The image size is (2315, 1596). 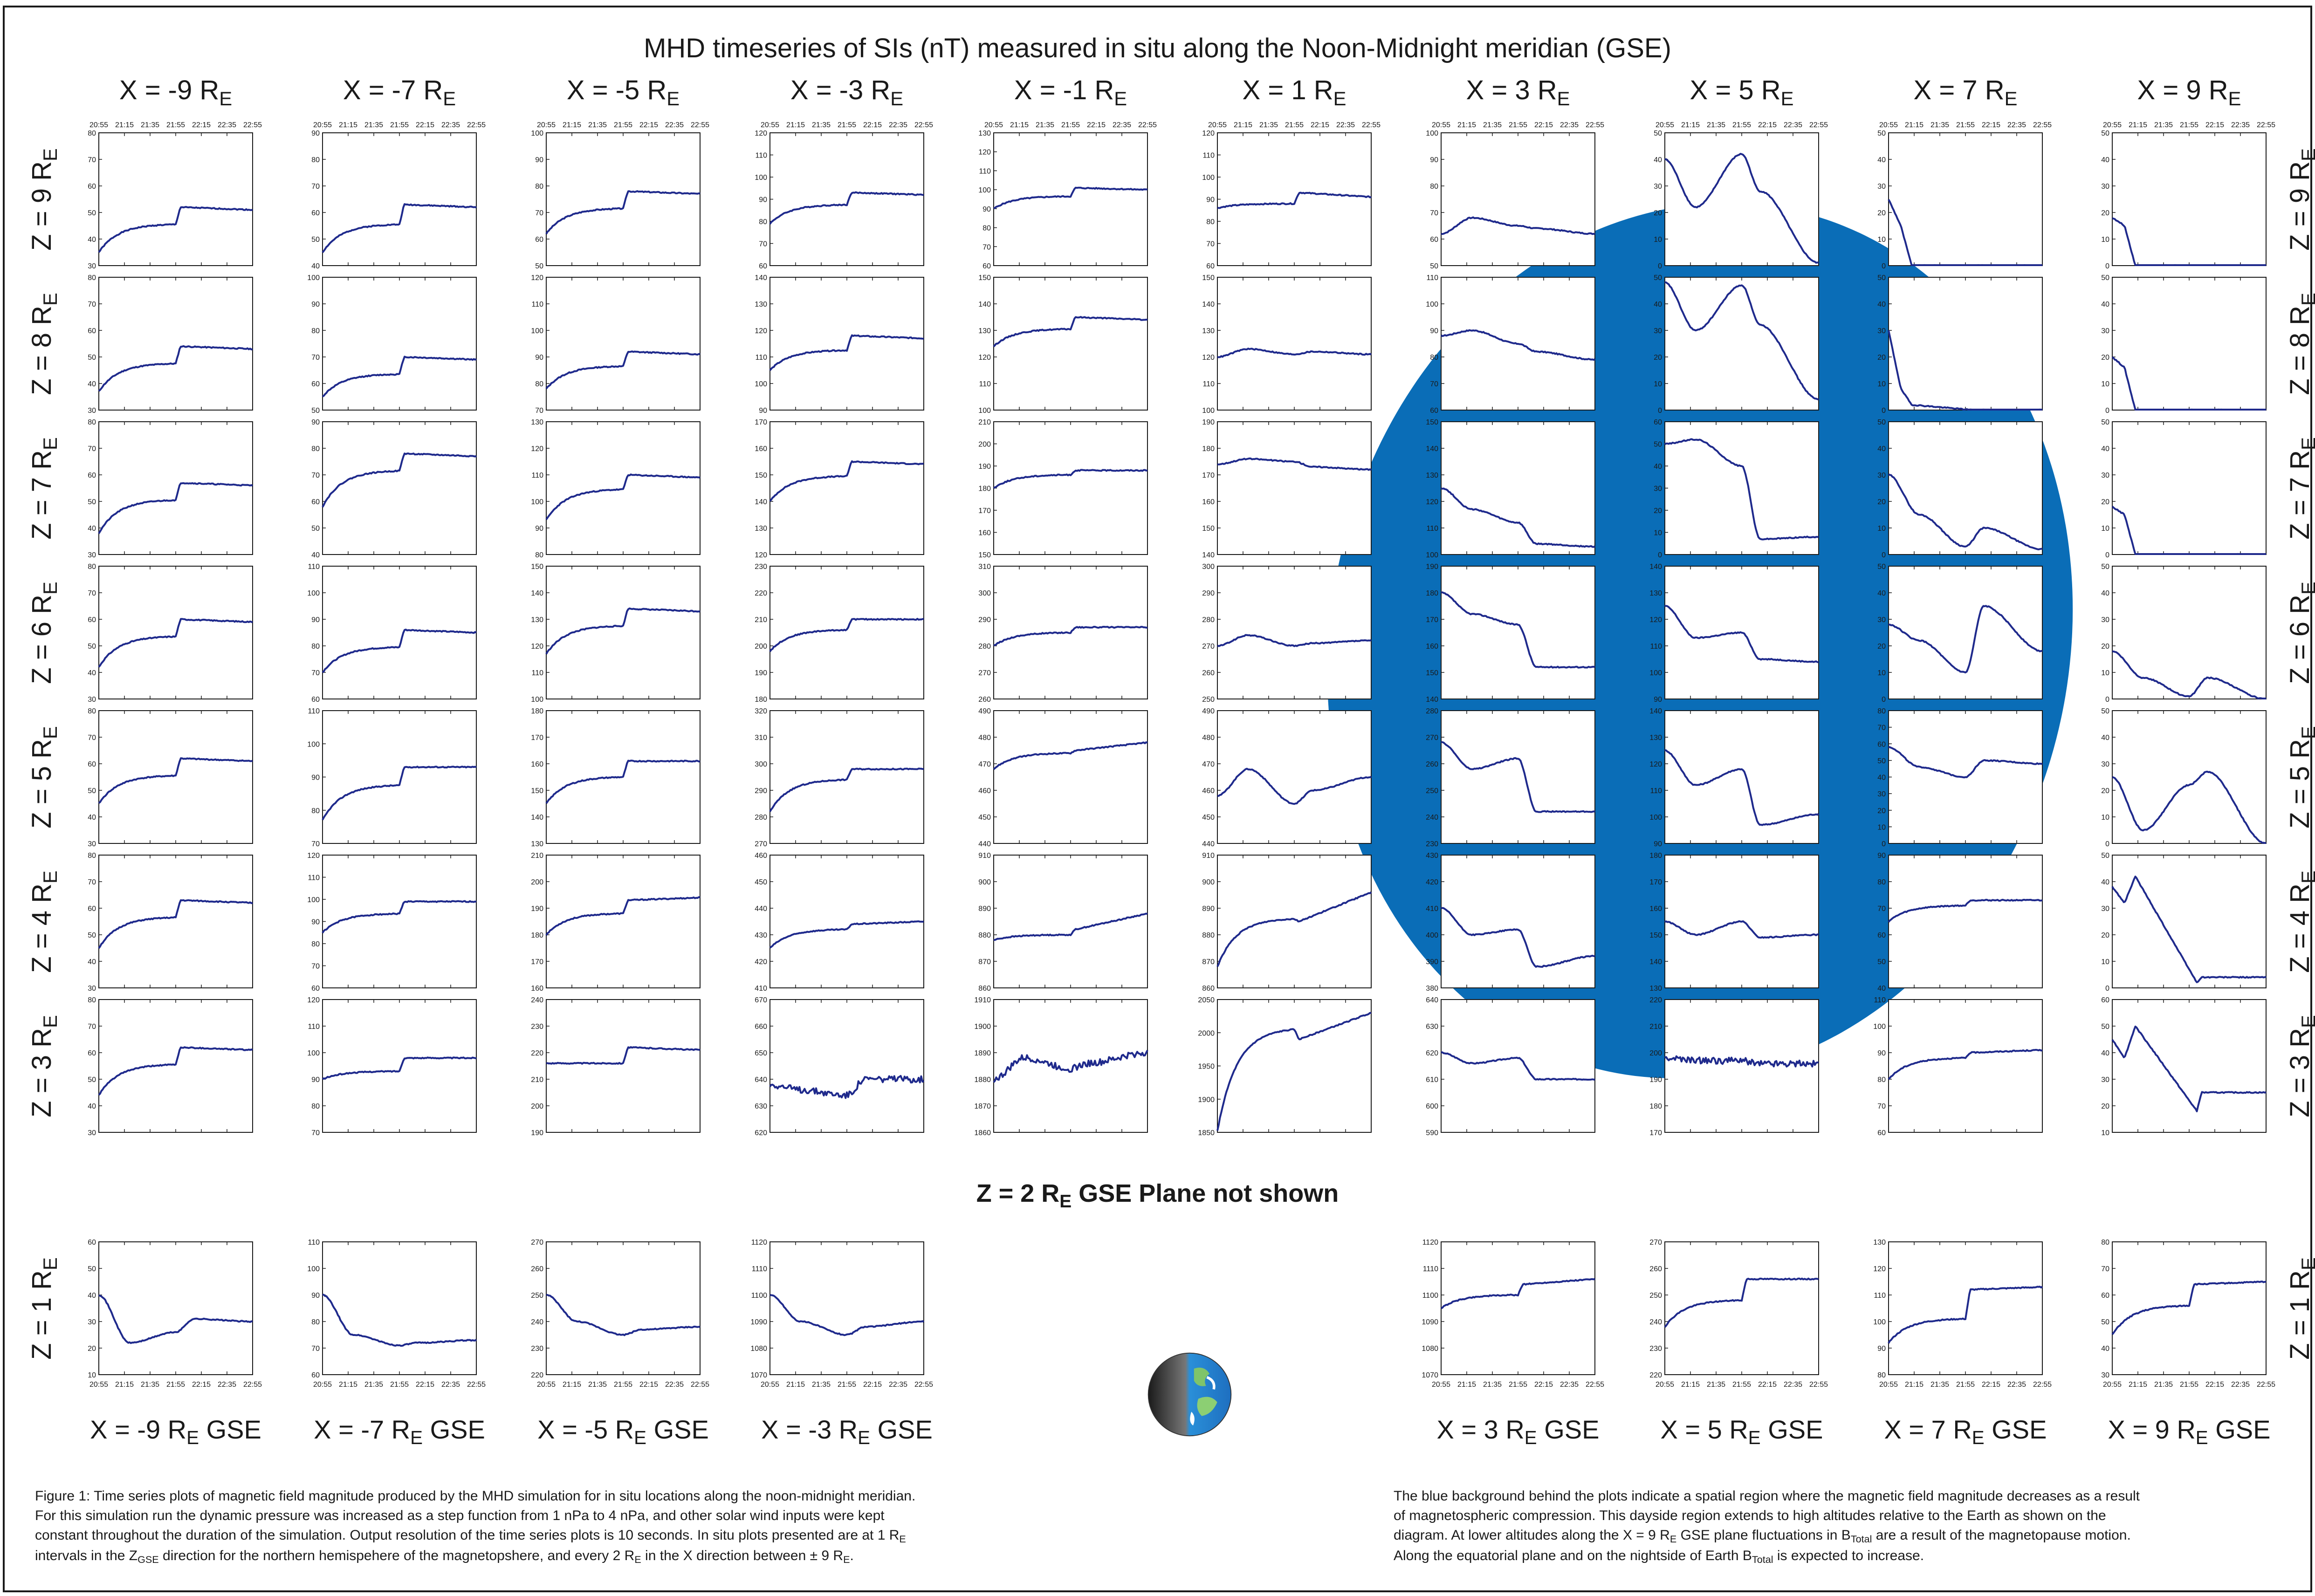 What do you see at coordinates (1208, 909) in the screenshot?
I see `y-tick-label: 890` at bounding box center [1208, 909].